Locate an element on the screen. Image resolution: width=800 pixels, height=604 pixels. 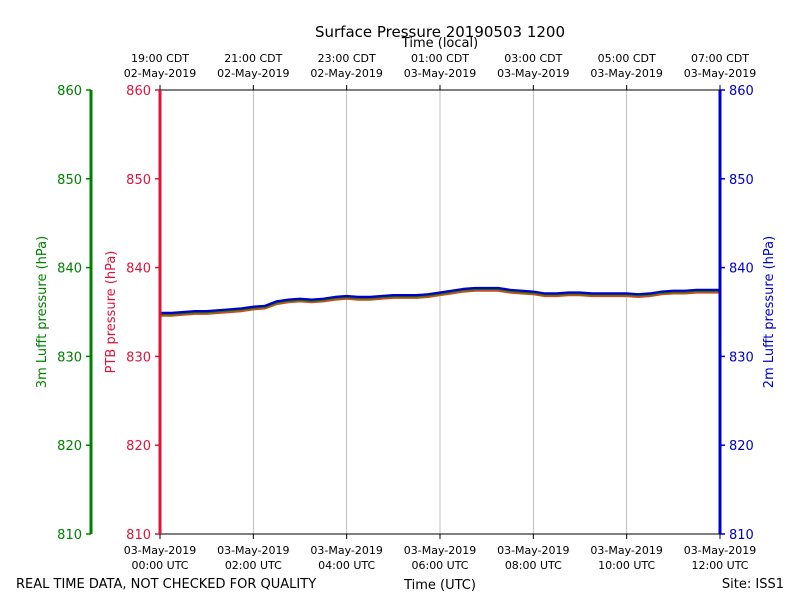
bottom-tick-date-1: 03-May-2019 is located at coordinates (253, 550).